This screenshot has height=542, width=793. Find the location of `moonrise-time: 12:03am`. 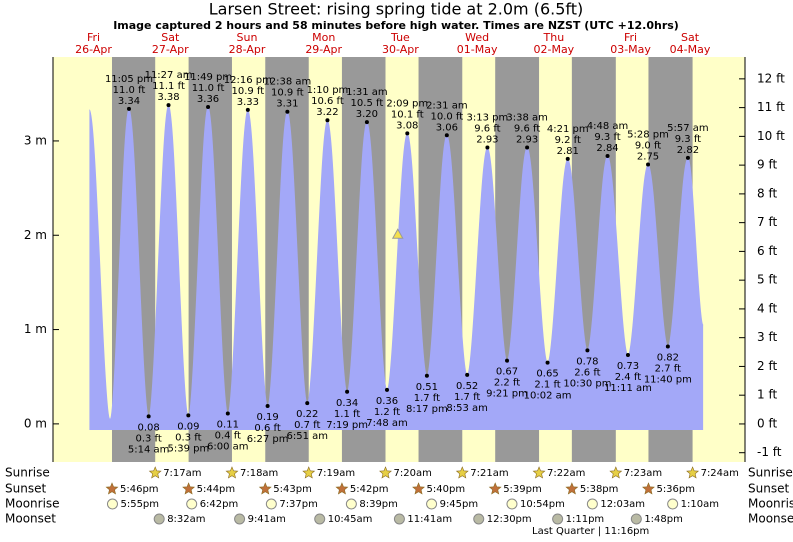

moonrise-time: 12:03am is located at coordinates (622, 504).